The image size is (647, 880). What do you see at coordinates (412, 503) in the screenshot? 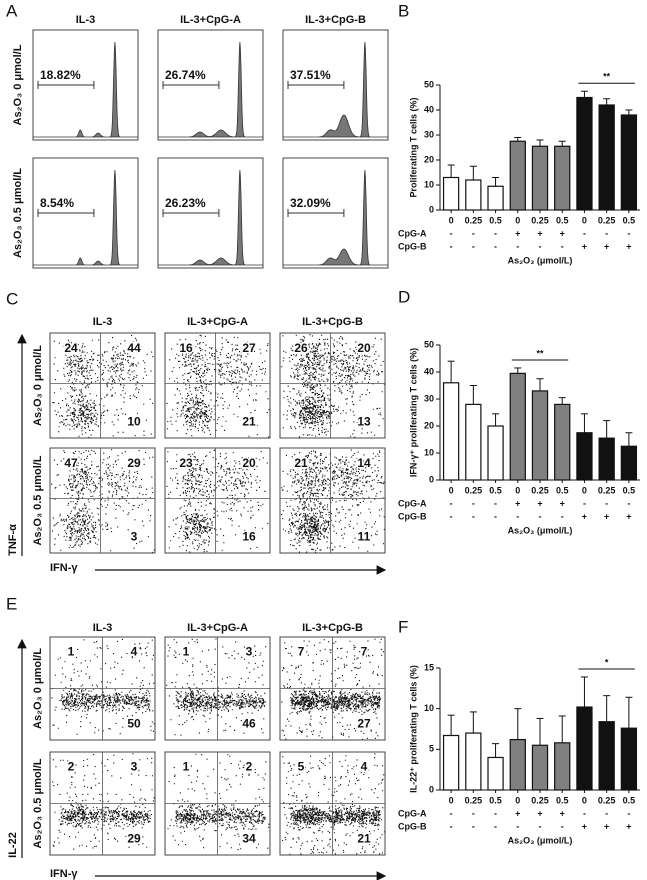
I see `condition-label: CpG-A` at bounding box center [412, 503].